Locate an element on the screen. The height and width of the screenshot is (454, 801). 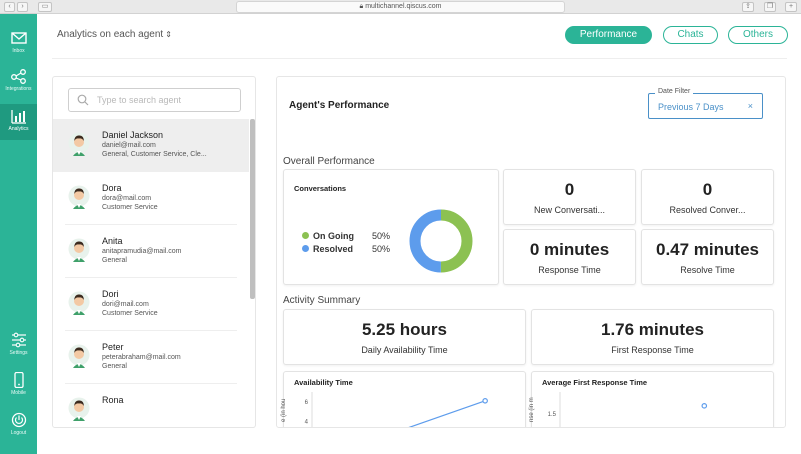
y-tick-label: 1.5 is located at coordinates (552, 415).